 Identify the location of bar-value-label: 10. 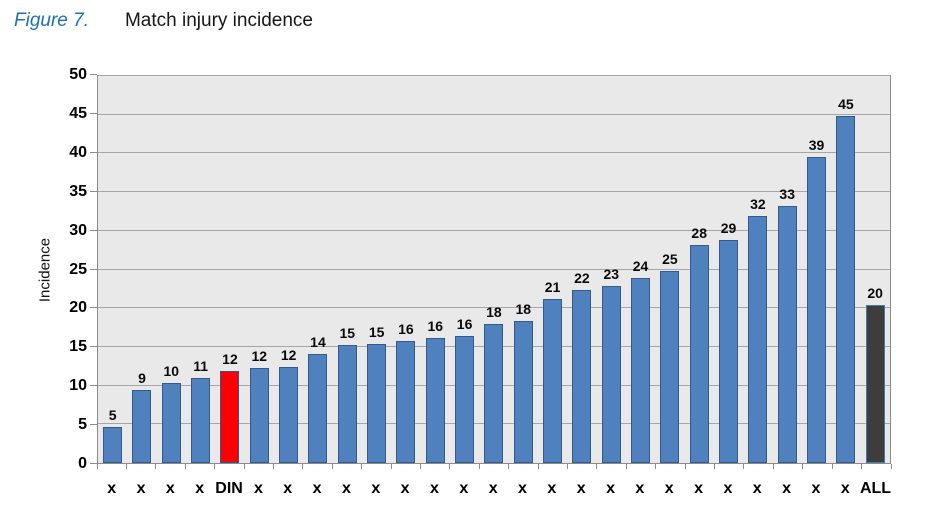
(171, 370).